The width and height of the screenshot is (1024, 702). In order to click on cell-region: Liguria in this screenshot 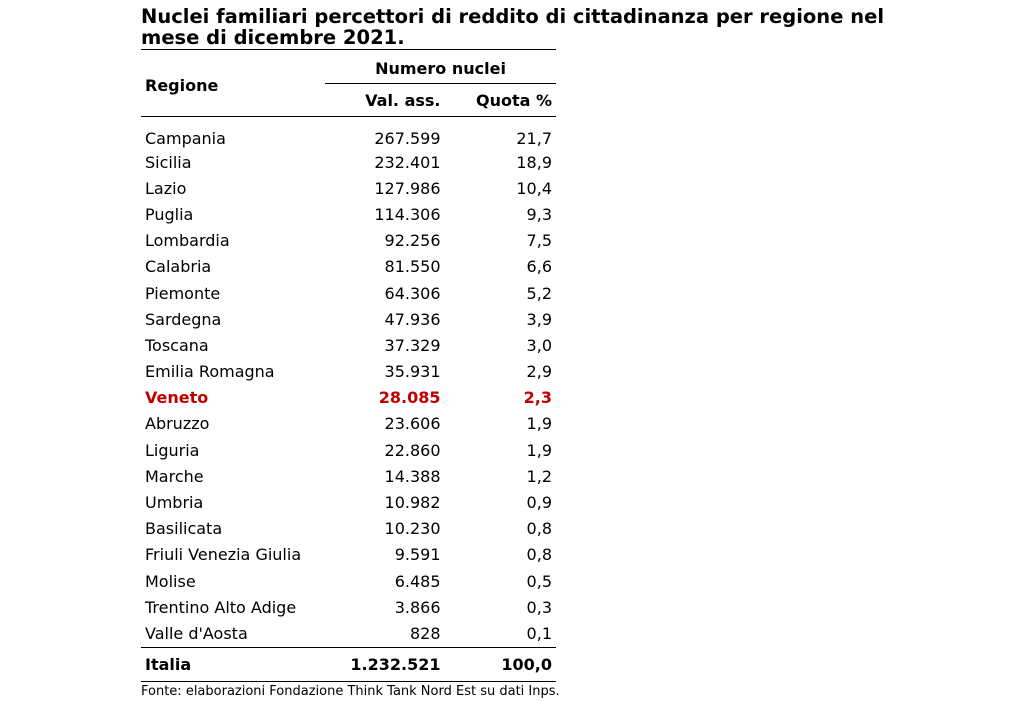, I will do `click(172, 450)`.